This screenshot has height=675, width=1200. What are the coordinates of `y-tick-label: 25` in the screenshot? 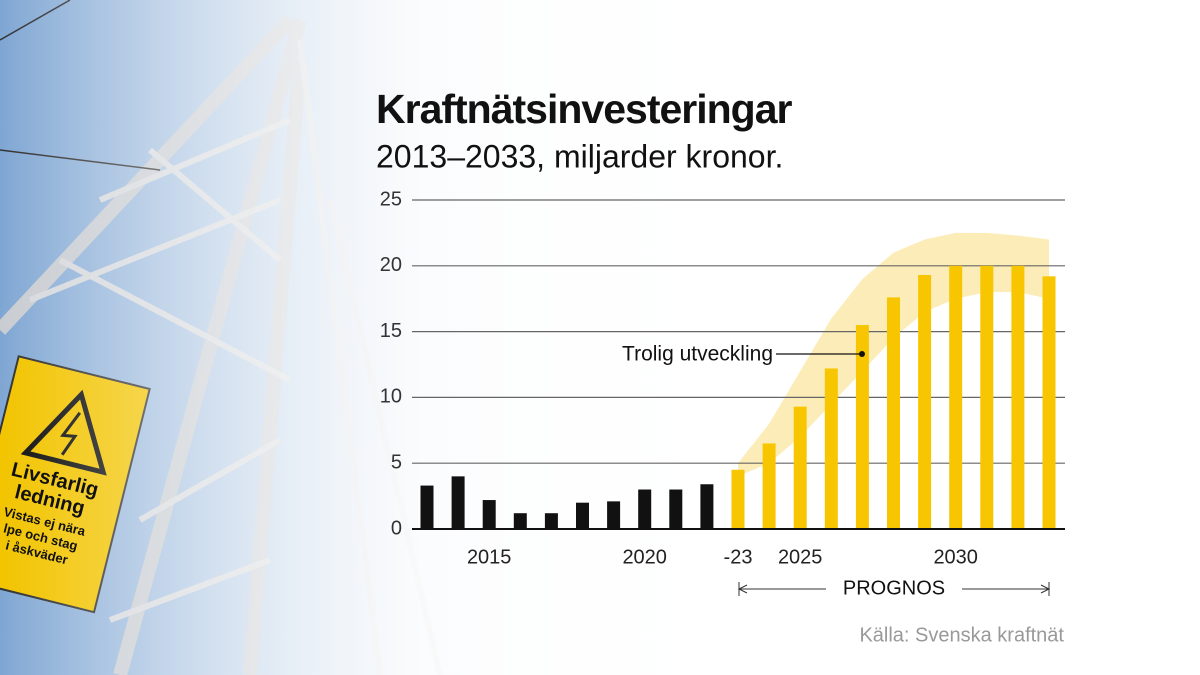 It's located at (391, 199).